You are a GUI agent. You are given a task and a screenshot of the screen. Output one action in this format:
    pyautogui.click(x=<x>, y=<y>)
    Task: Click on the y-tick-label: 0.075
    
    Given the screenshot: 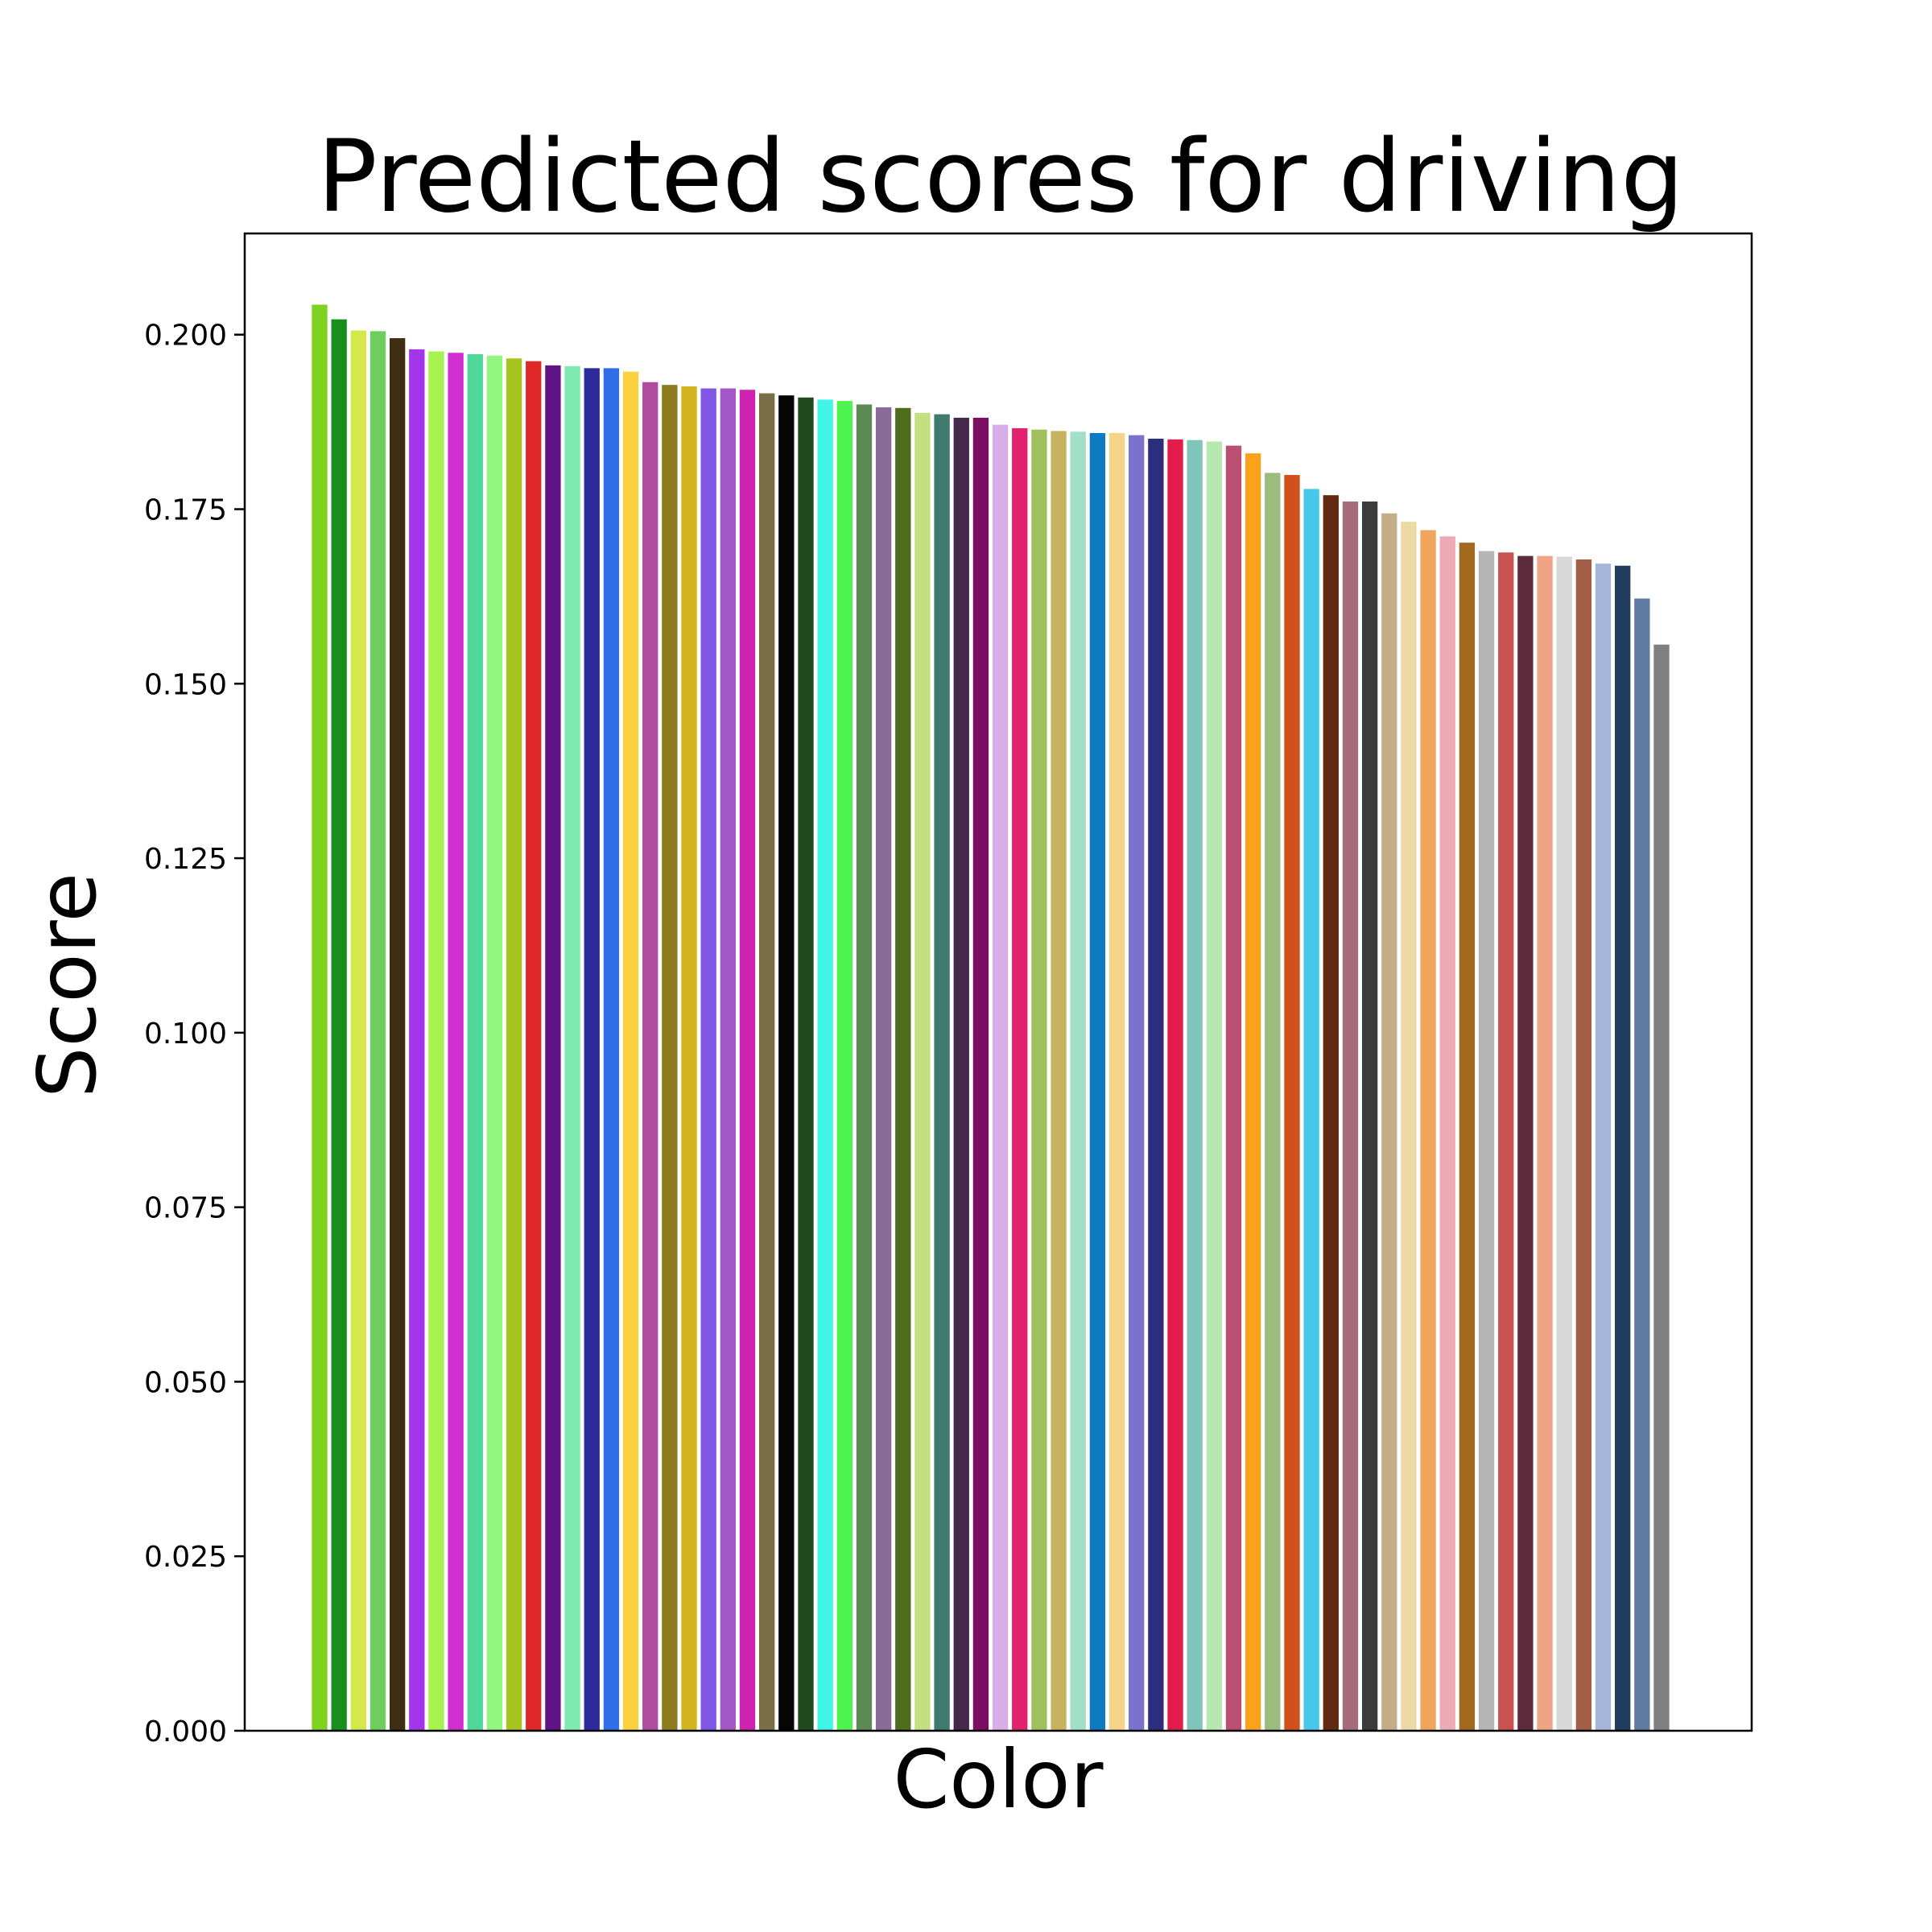 What is the action you would take?
    pyautogui.click(x=185, y=1208)
    